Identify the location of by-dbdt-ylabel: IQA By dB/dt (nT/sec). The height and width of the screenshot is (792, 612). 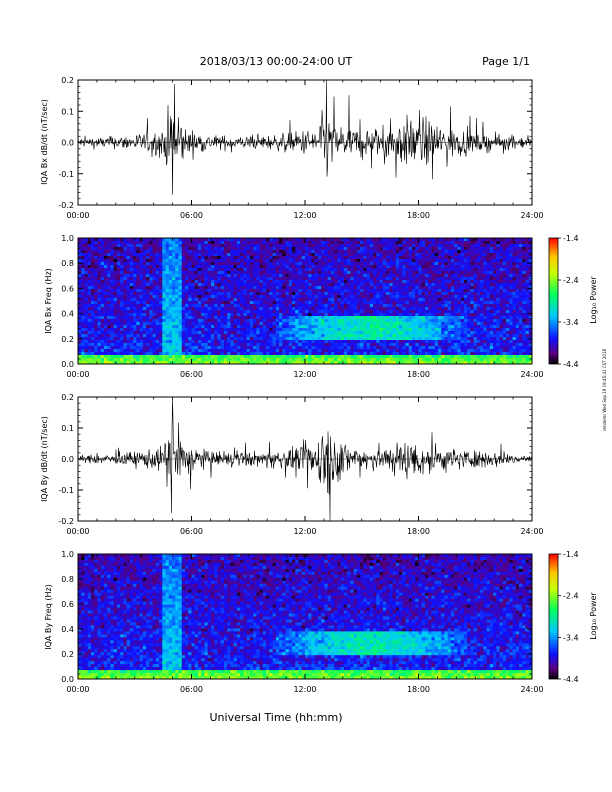
(44, 459).